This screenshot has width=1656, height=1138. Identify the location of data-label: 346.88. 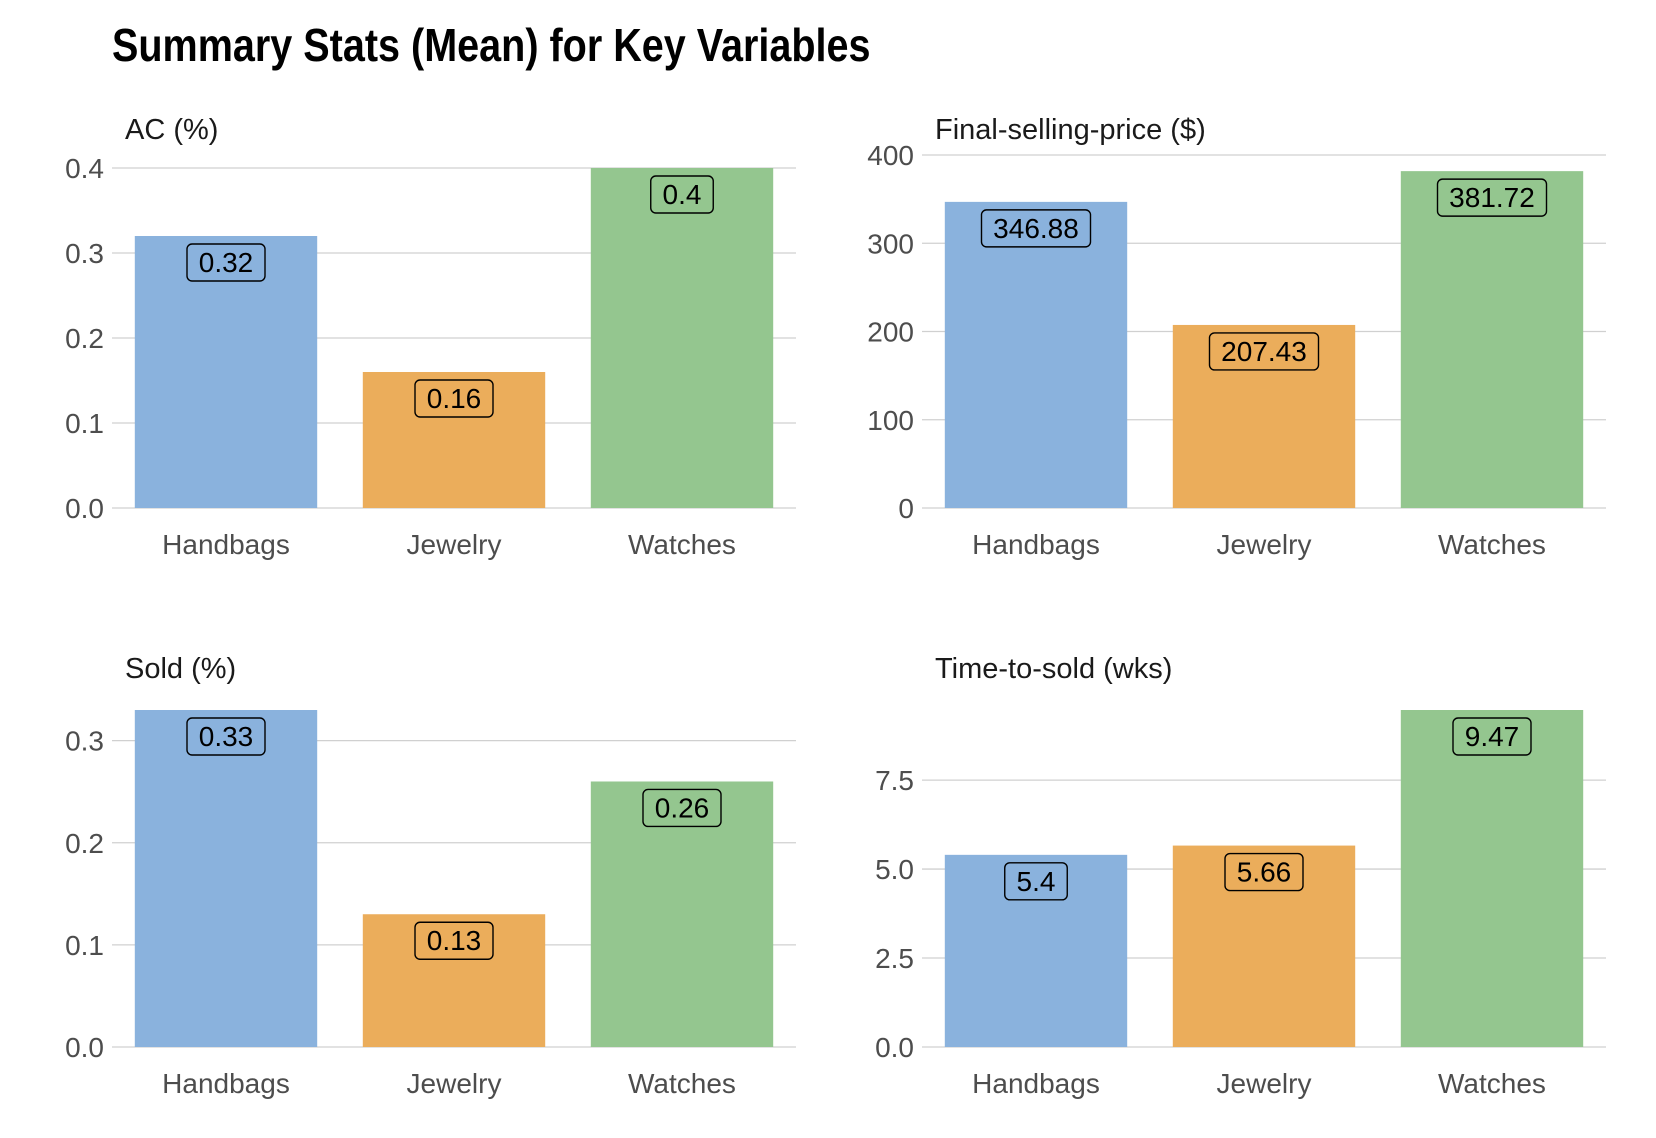
(1036, 228).